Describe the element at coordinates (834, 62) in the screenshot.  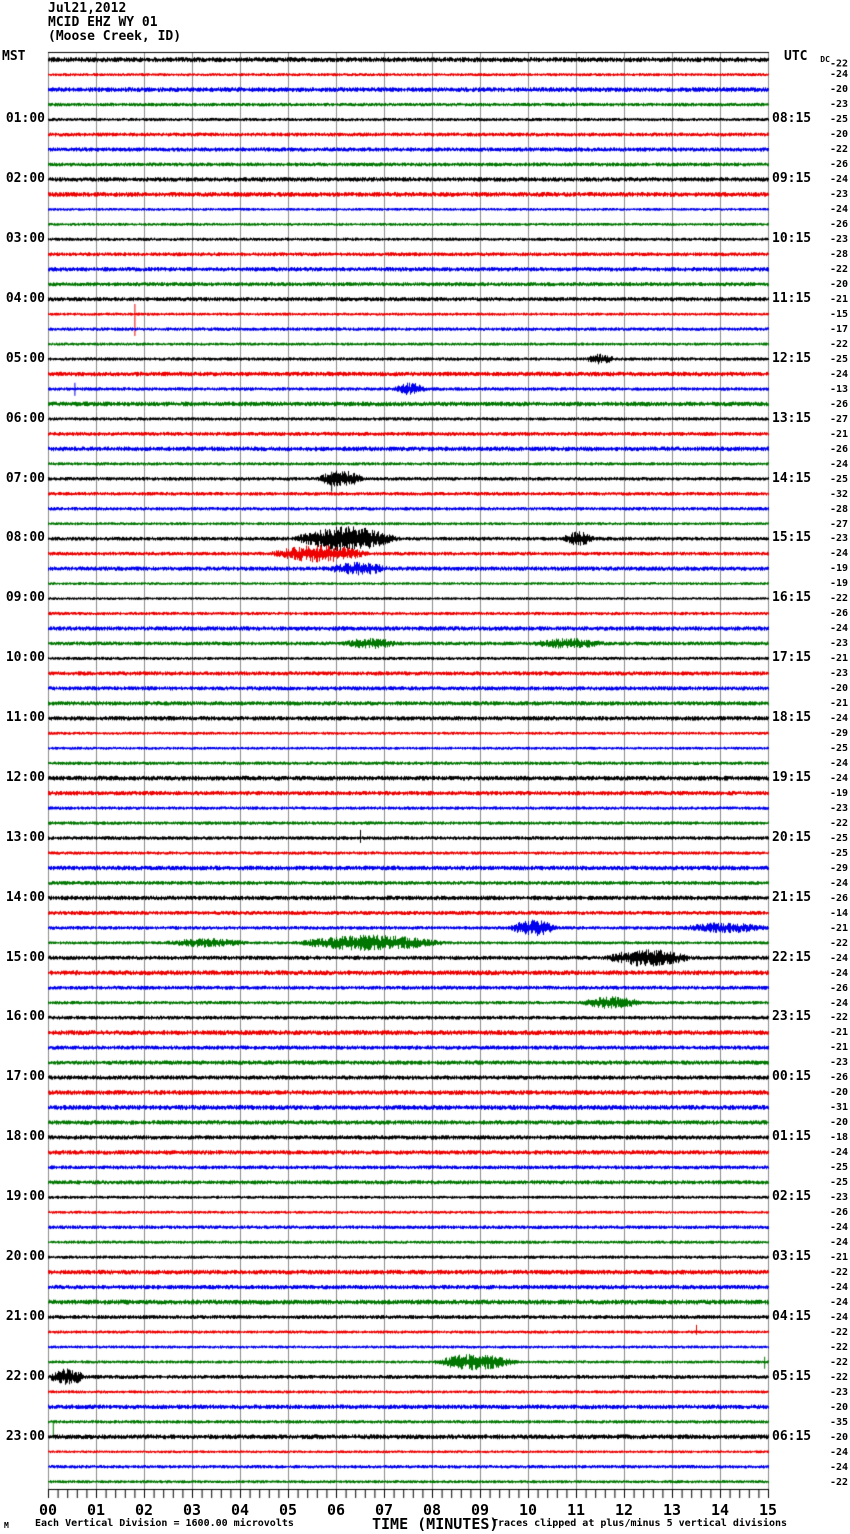
I see `dc-offset-value: DC-22` at that location.